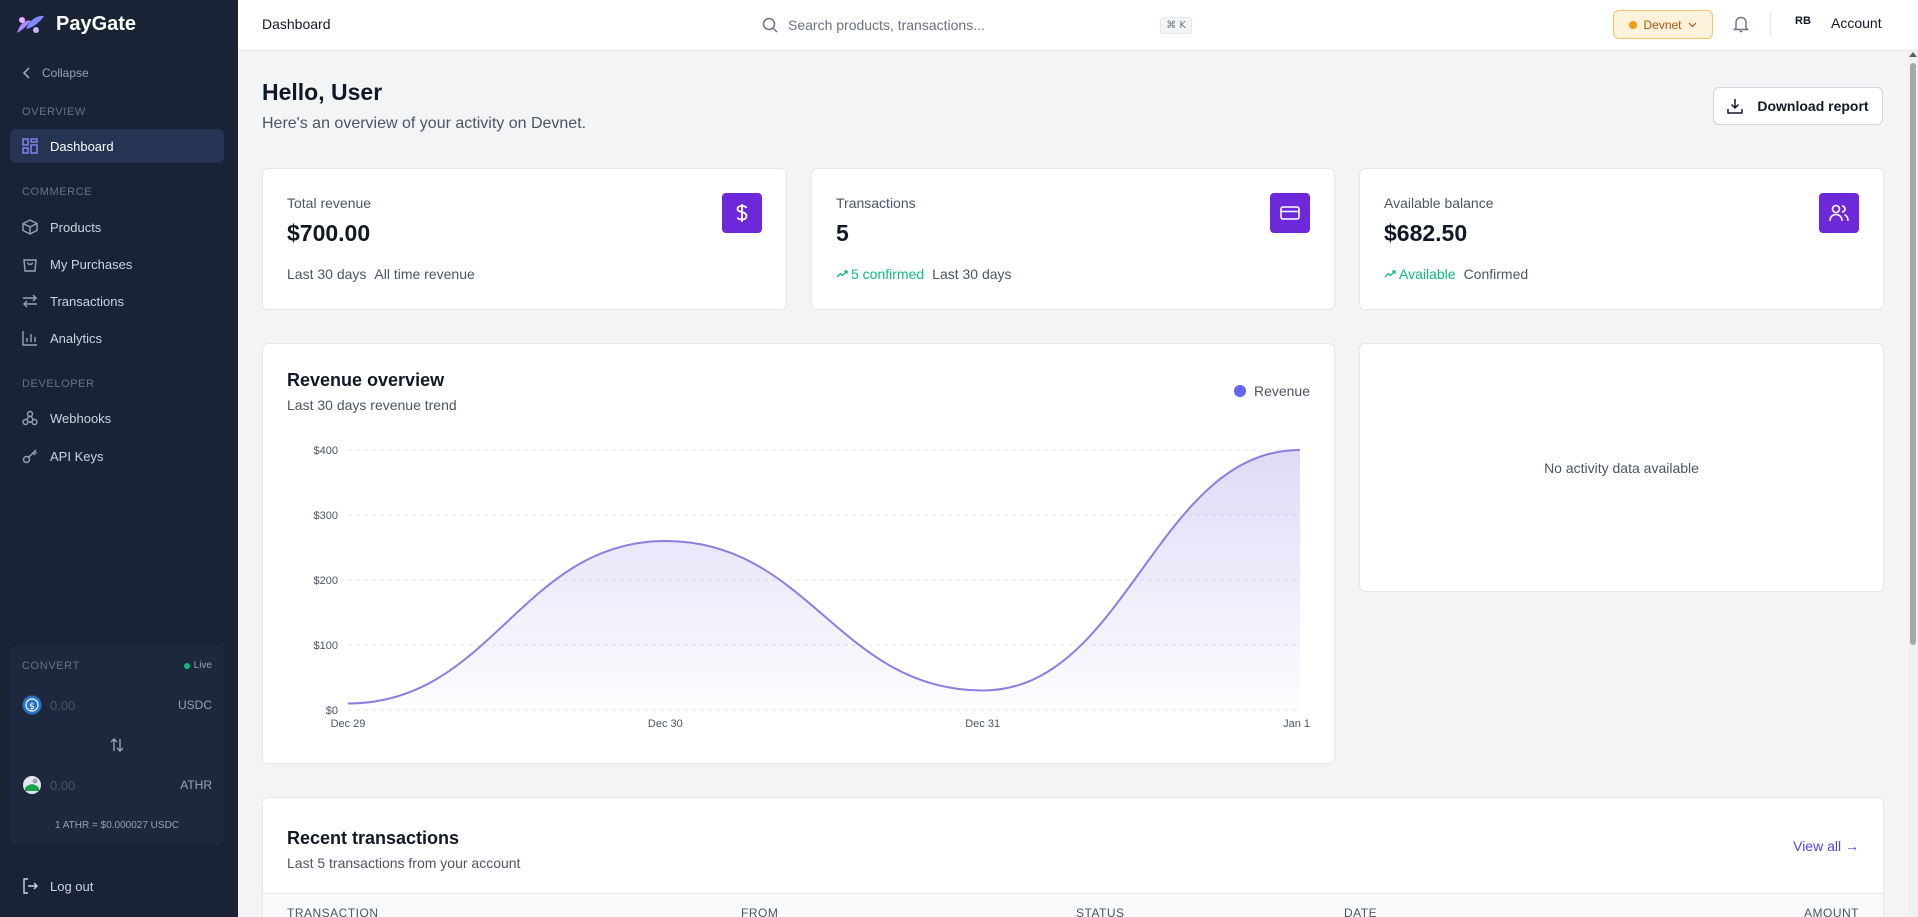 This screenshot has width=1918, height=917. I want to click on users-icon, so click(1839, 213).